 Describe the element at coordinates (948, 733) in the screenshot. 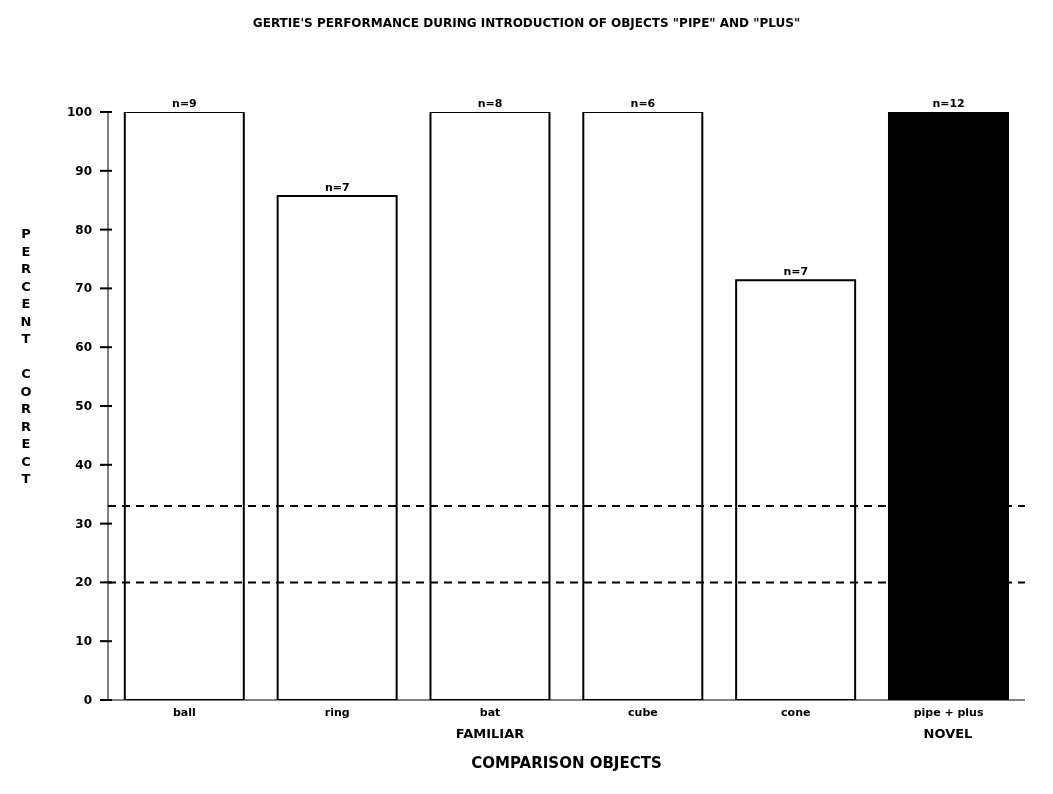

I see `text: NOVEL` at that location.